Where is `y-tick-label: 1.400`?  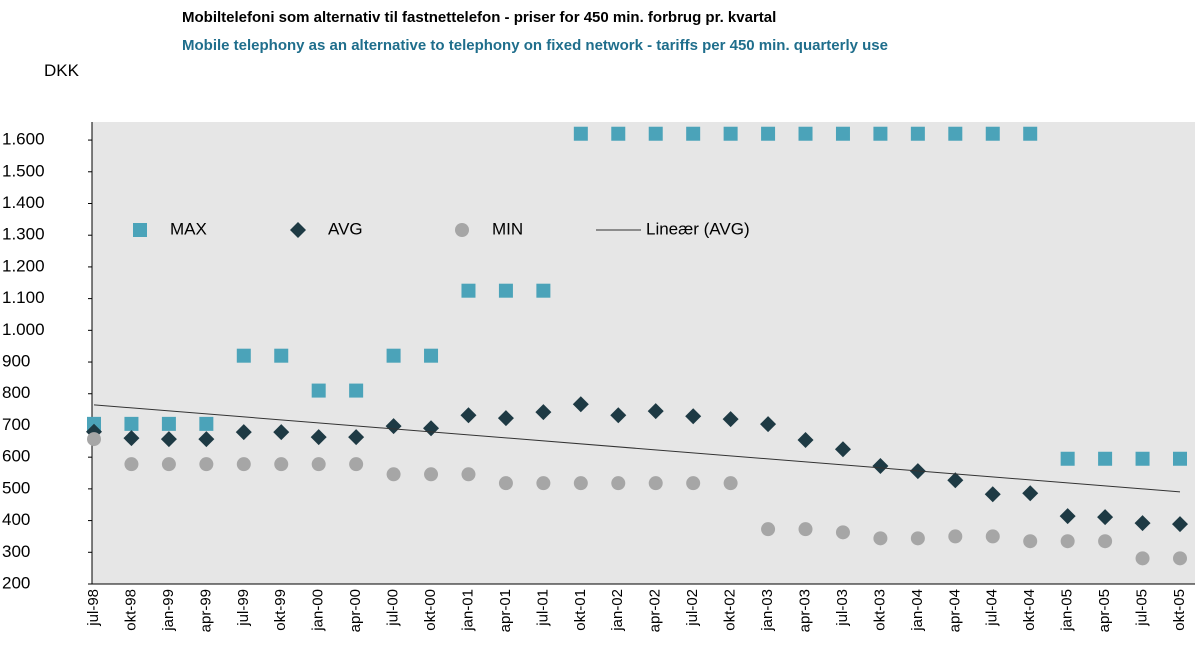 y-tick-label: 1.400 is located at coordinates (23, 202).